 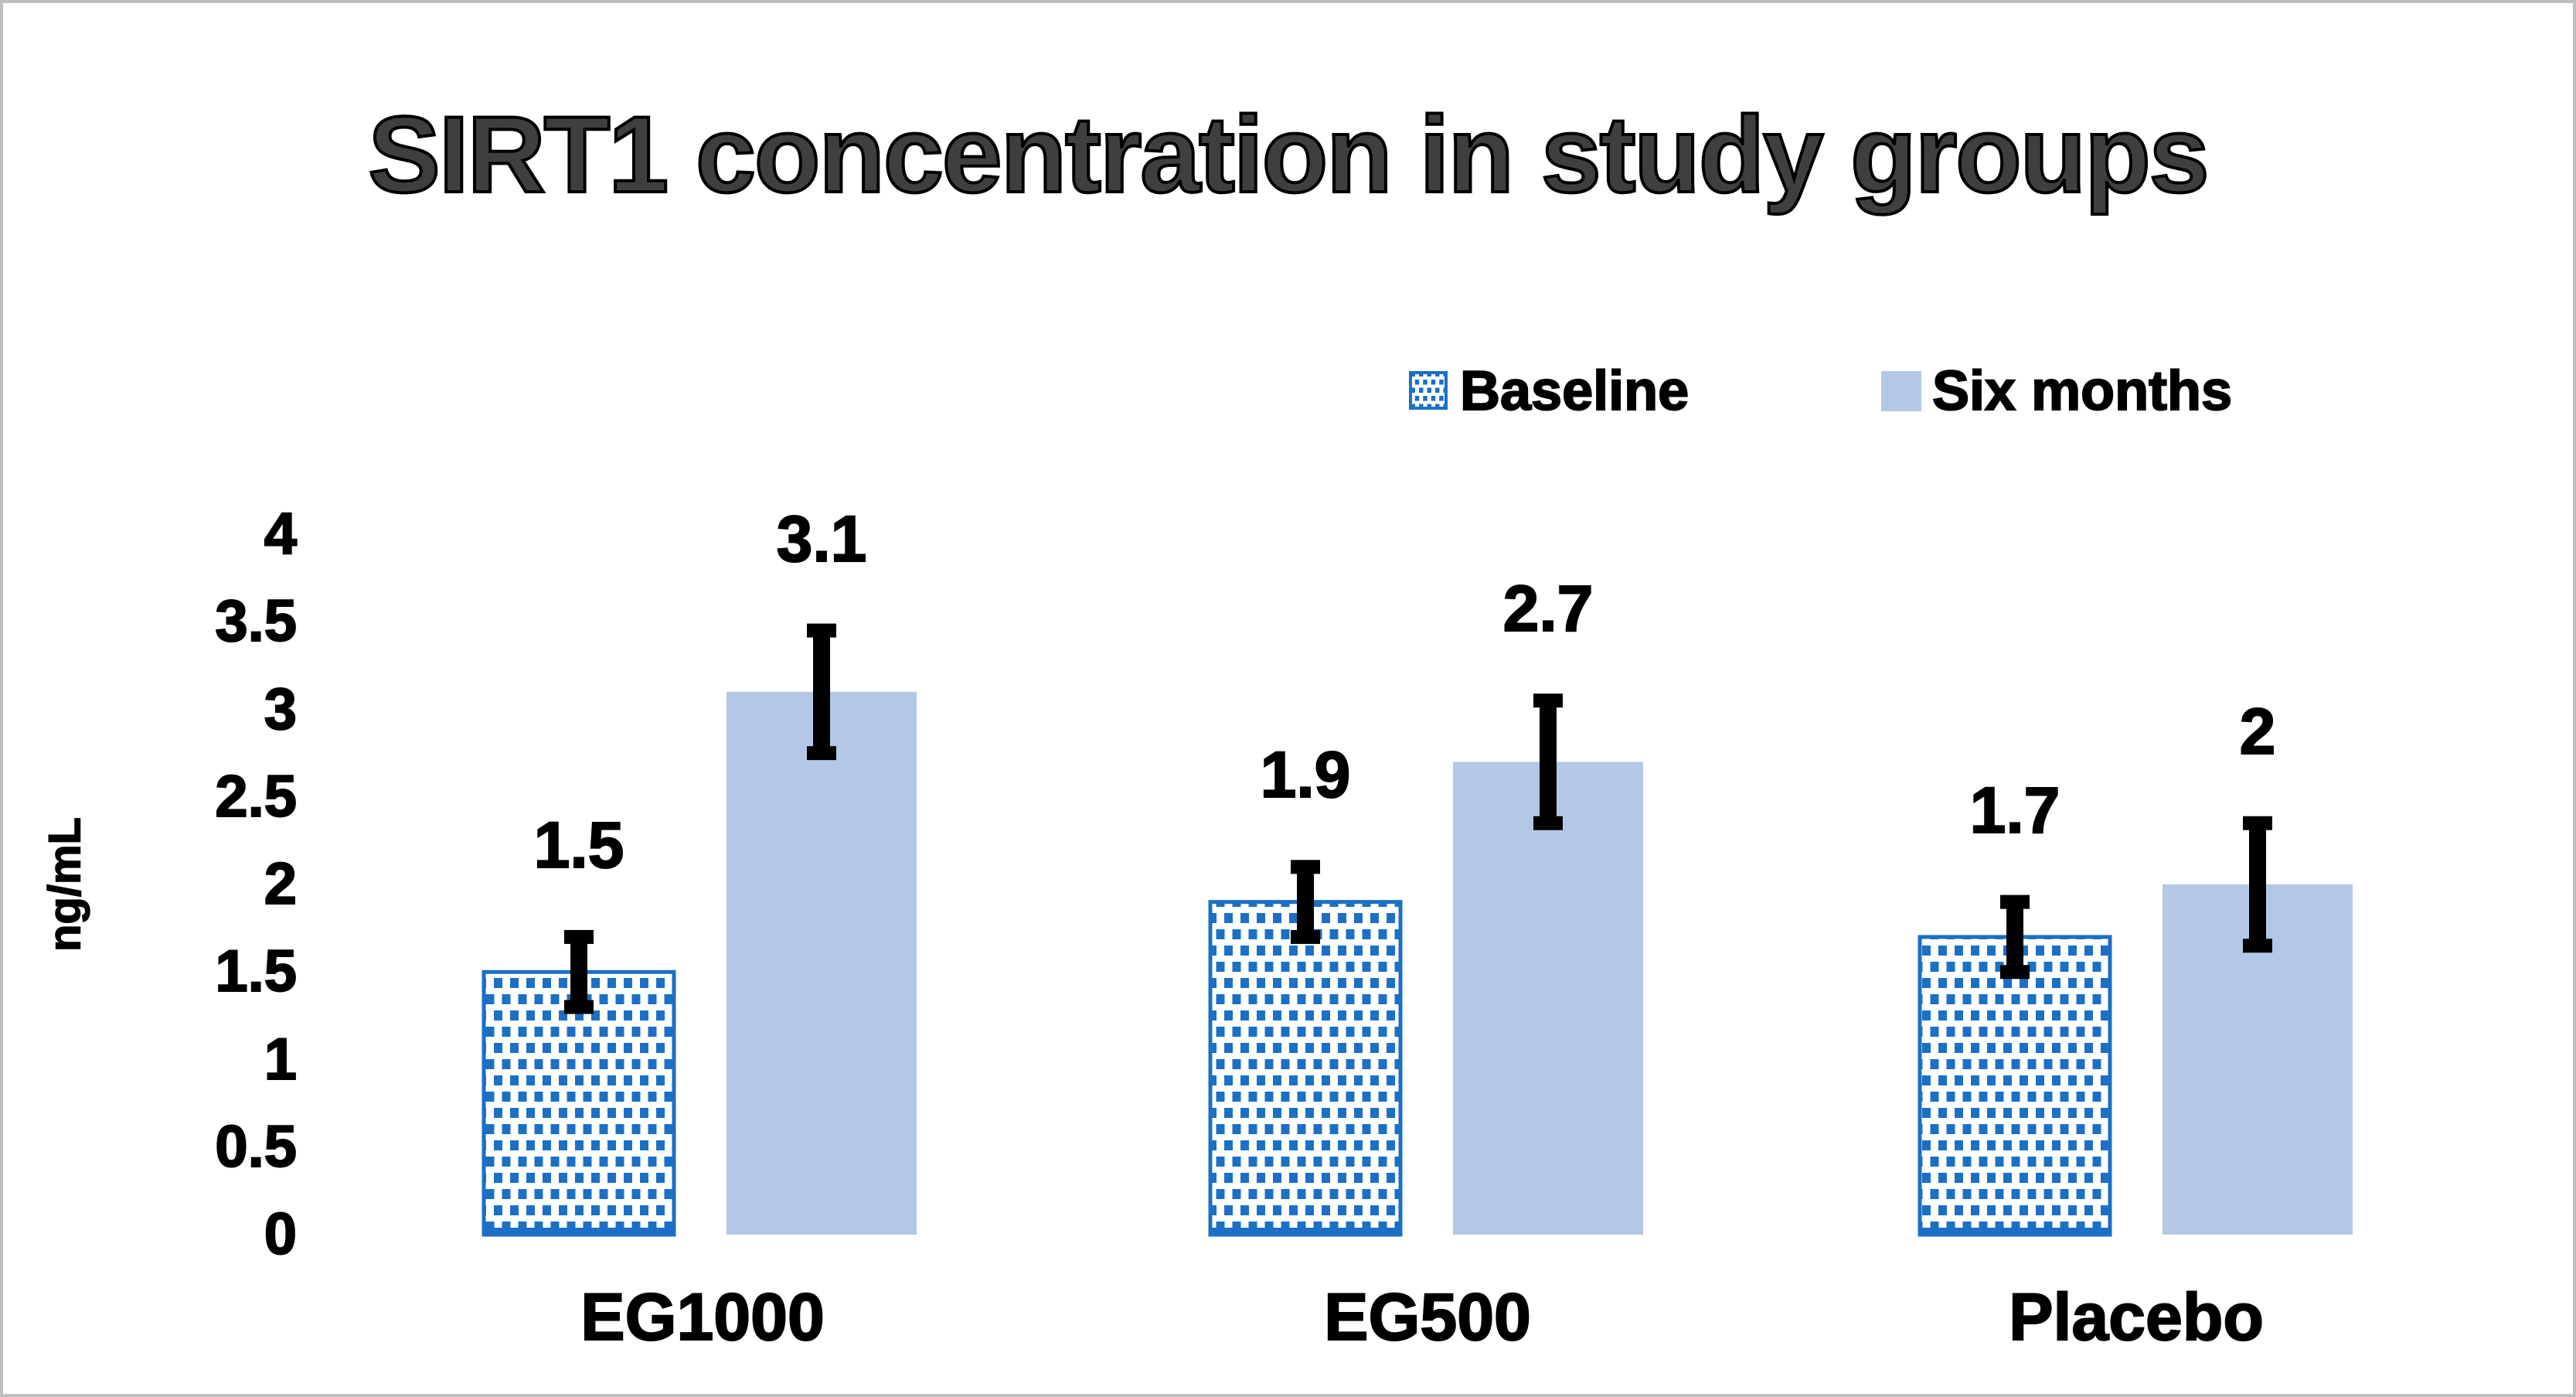 I want to click on bar-sixmonths-eg500, so click(x=1548, y=998).